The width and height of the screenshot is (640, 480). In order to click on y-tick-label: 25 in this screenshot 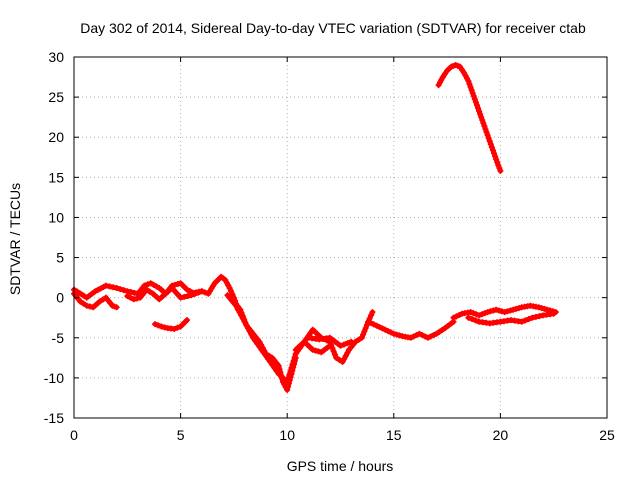, I will do `click(56, 97)`.